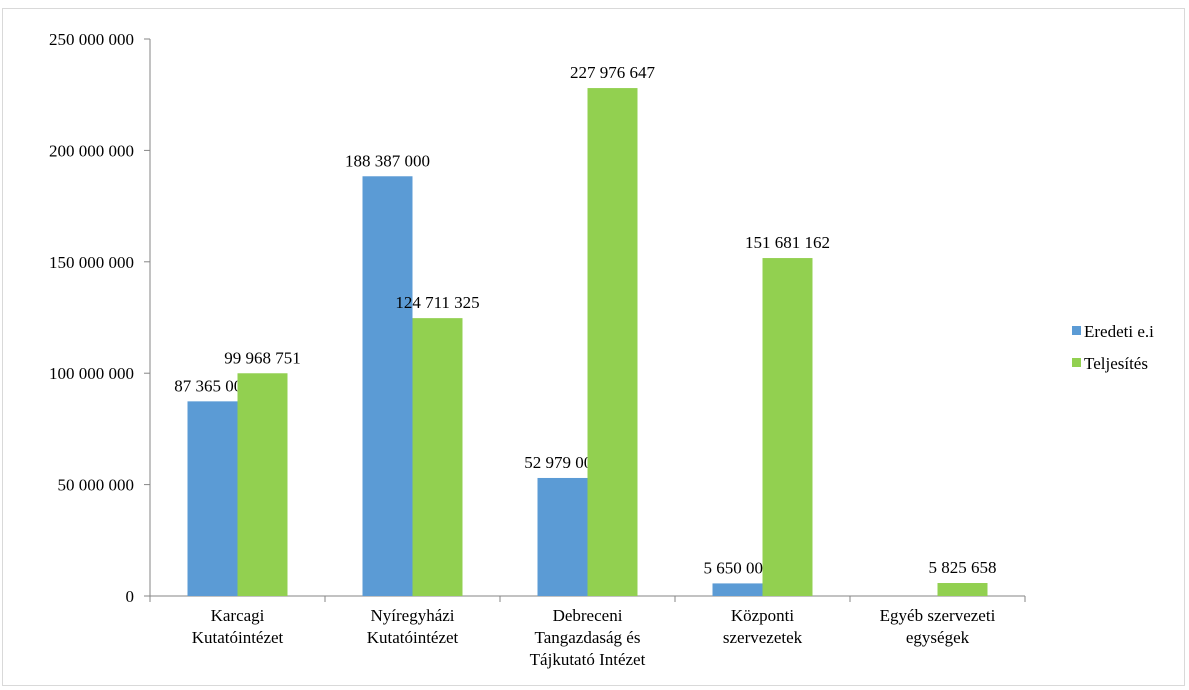 This screenshot has width=1189, height=690. Describe the element at coordinates (412, 615) in the screenshot. I see `x-category-label: Nyíregyházi` at that location.